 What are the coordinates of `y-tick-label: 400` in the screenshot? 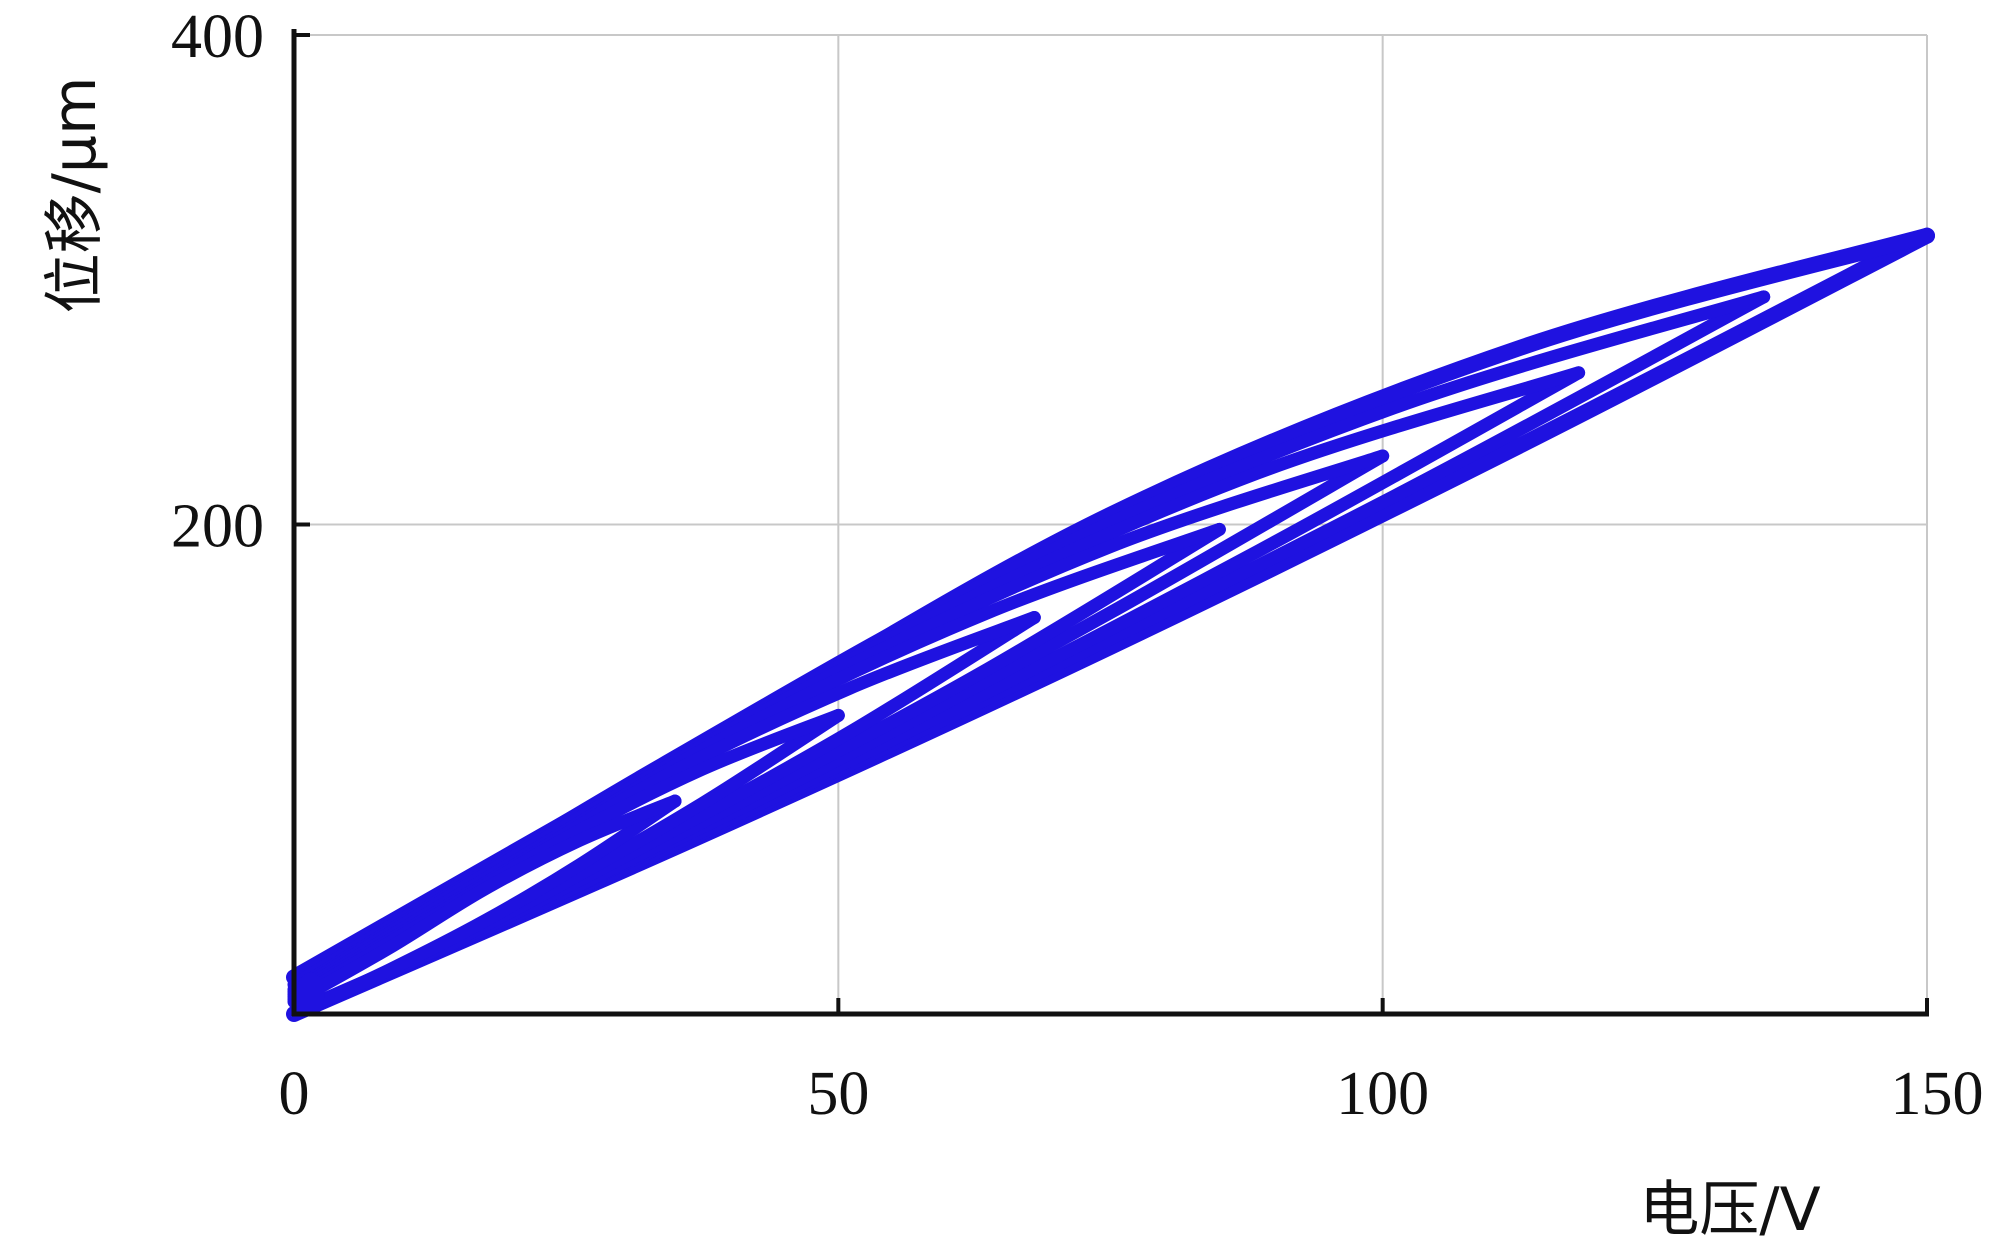 It's located at (217, 37).